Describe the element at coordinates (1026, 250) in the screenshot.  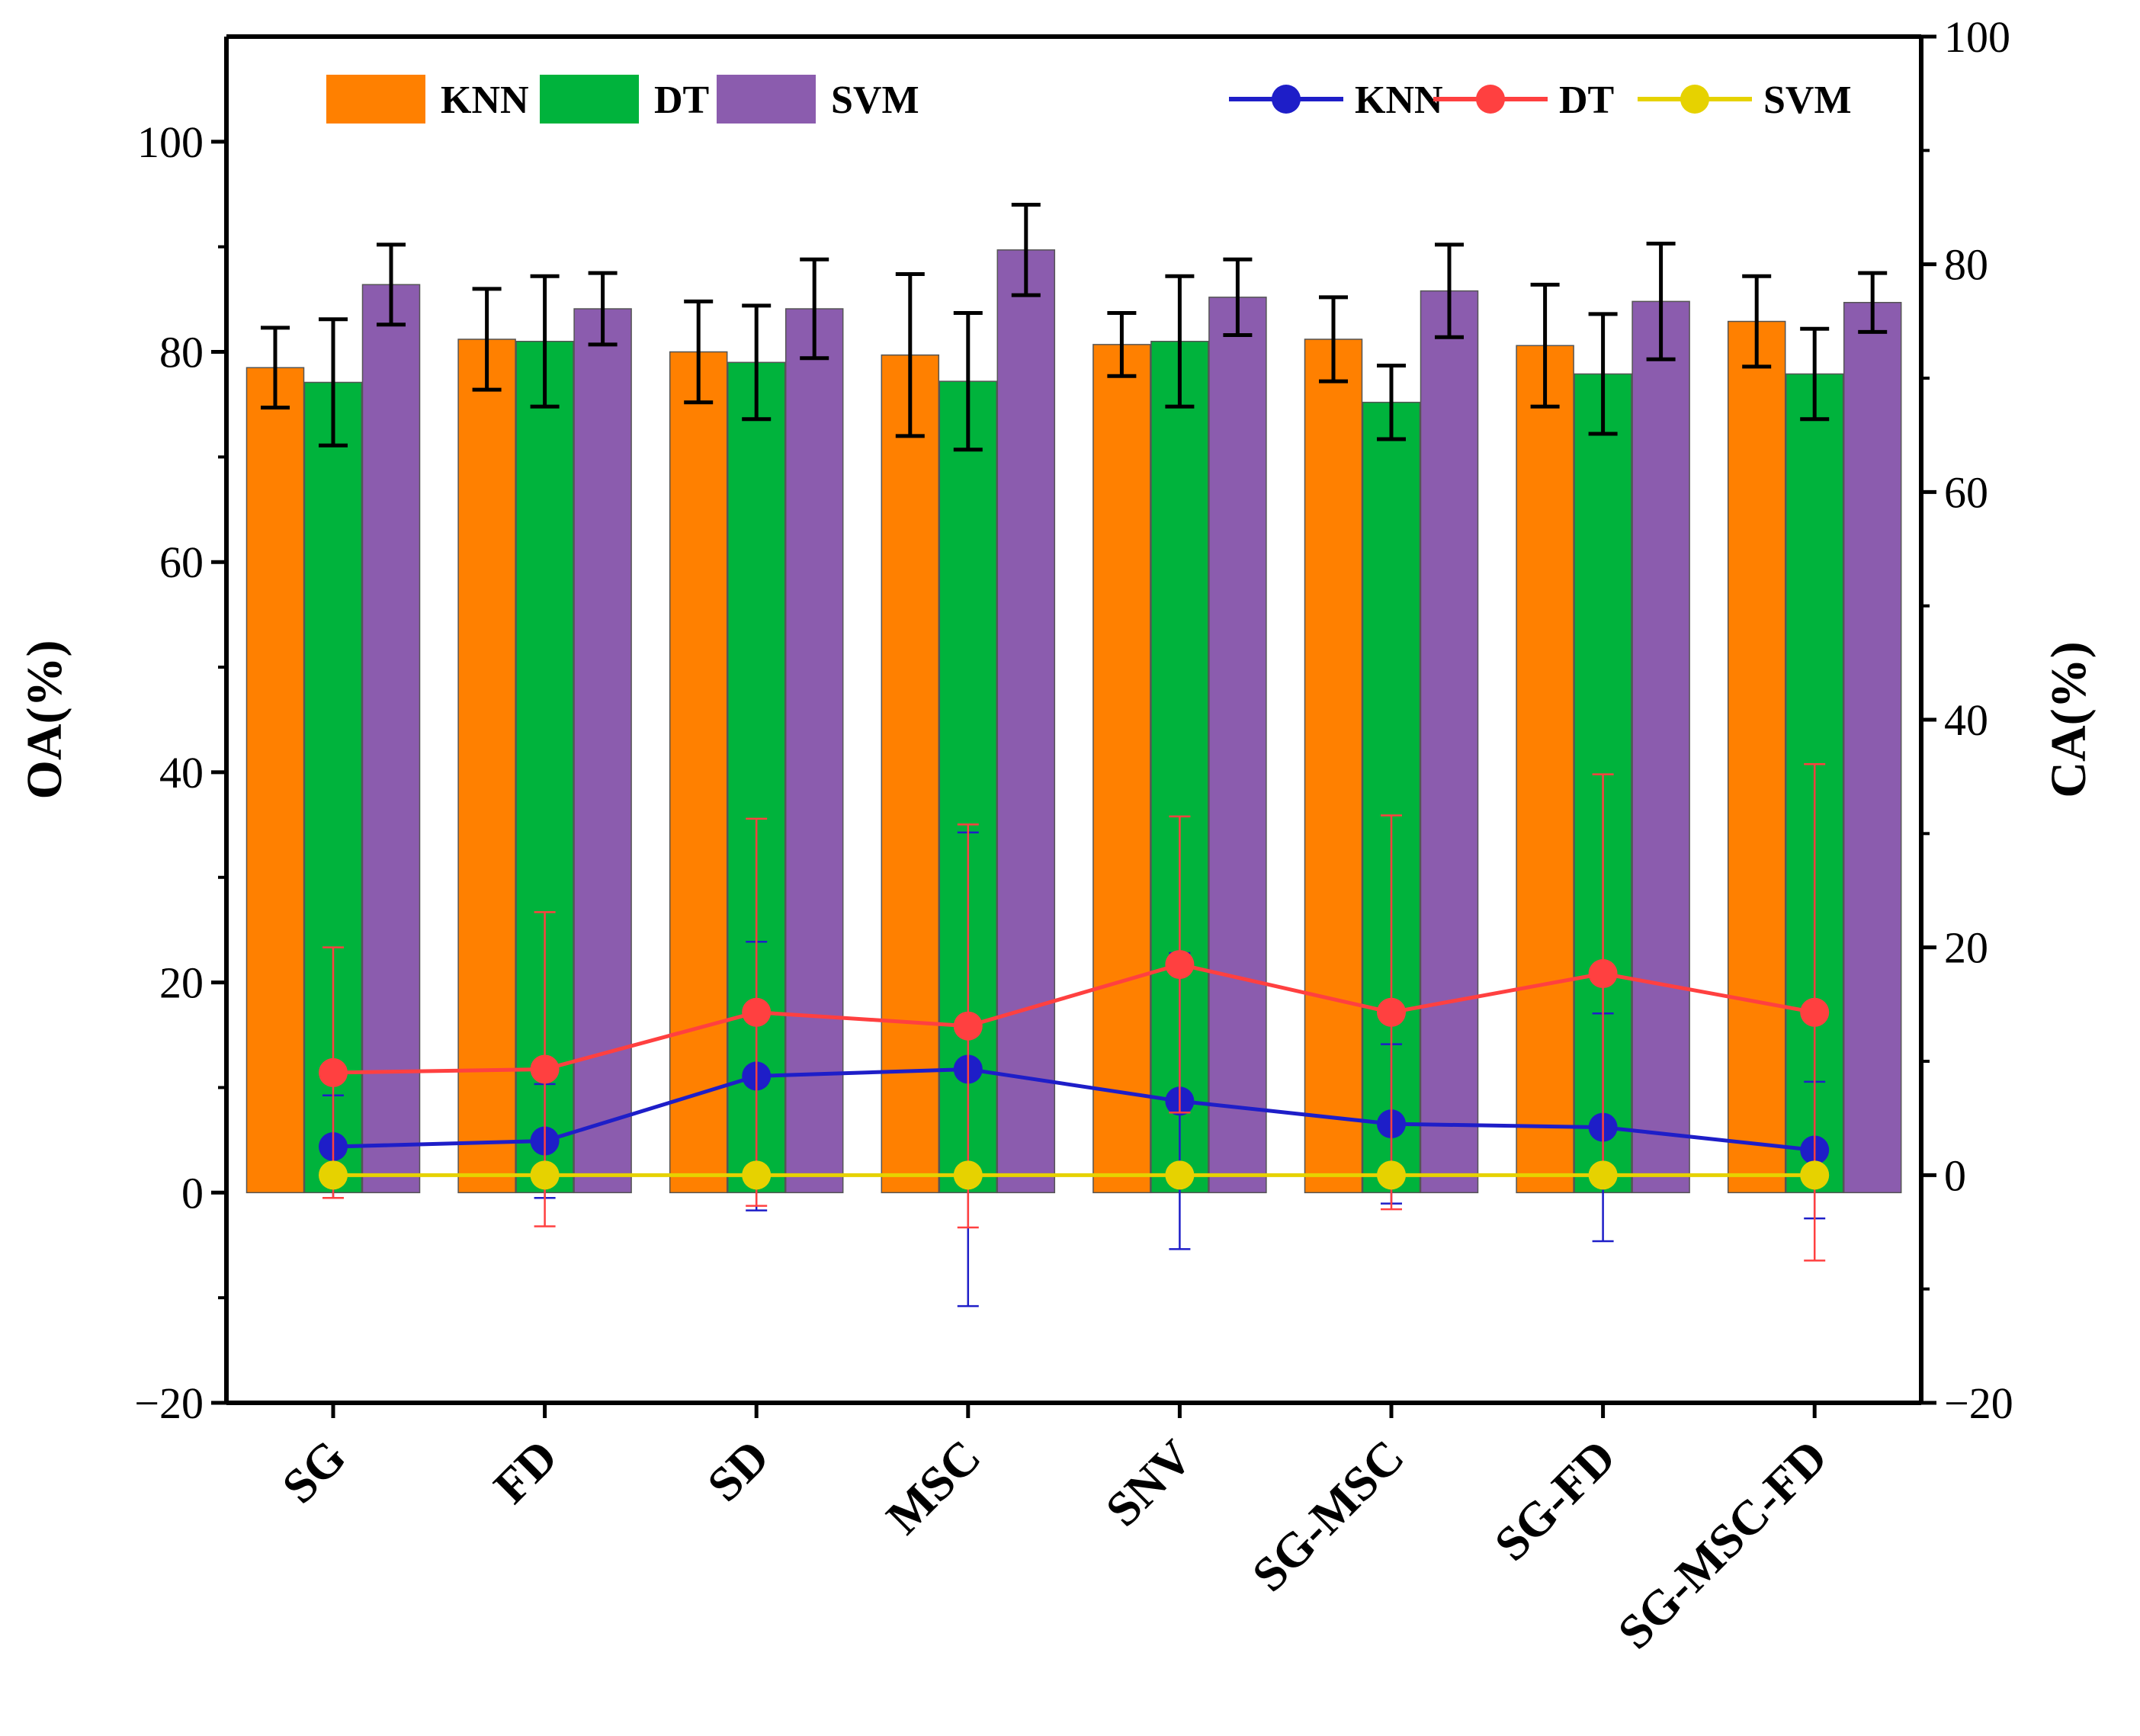
I see `errorbar-svm-msc` at that location.